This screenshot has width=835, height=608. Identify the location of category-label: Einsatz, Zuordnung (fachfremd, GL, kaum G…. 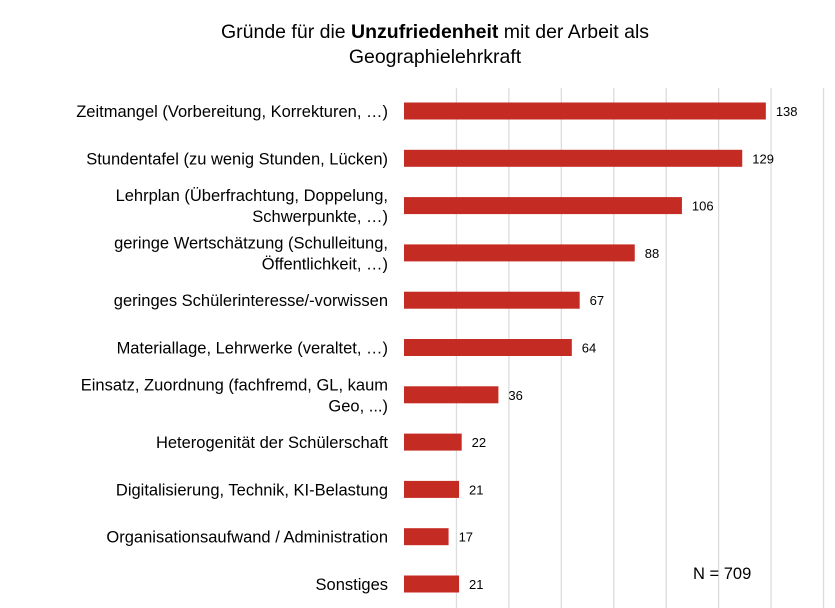
(234, 395).